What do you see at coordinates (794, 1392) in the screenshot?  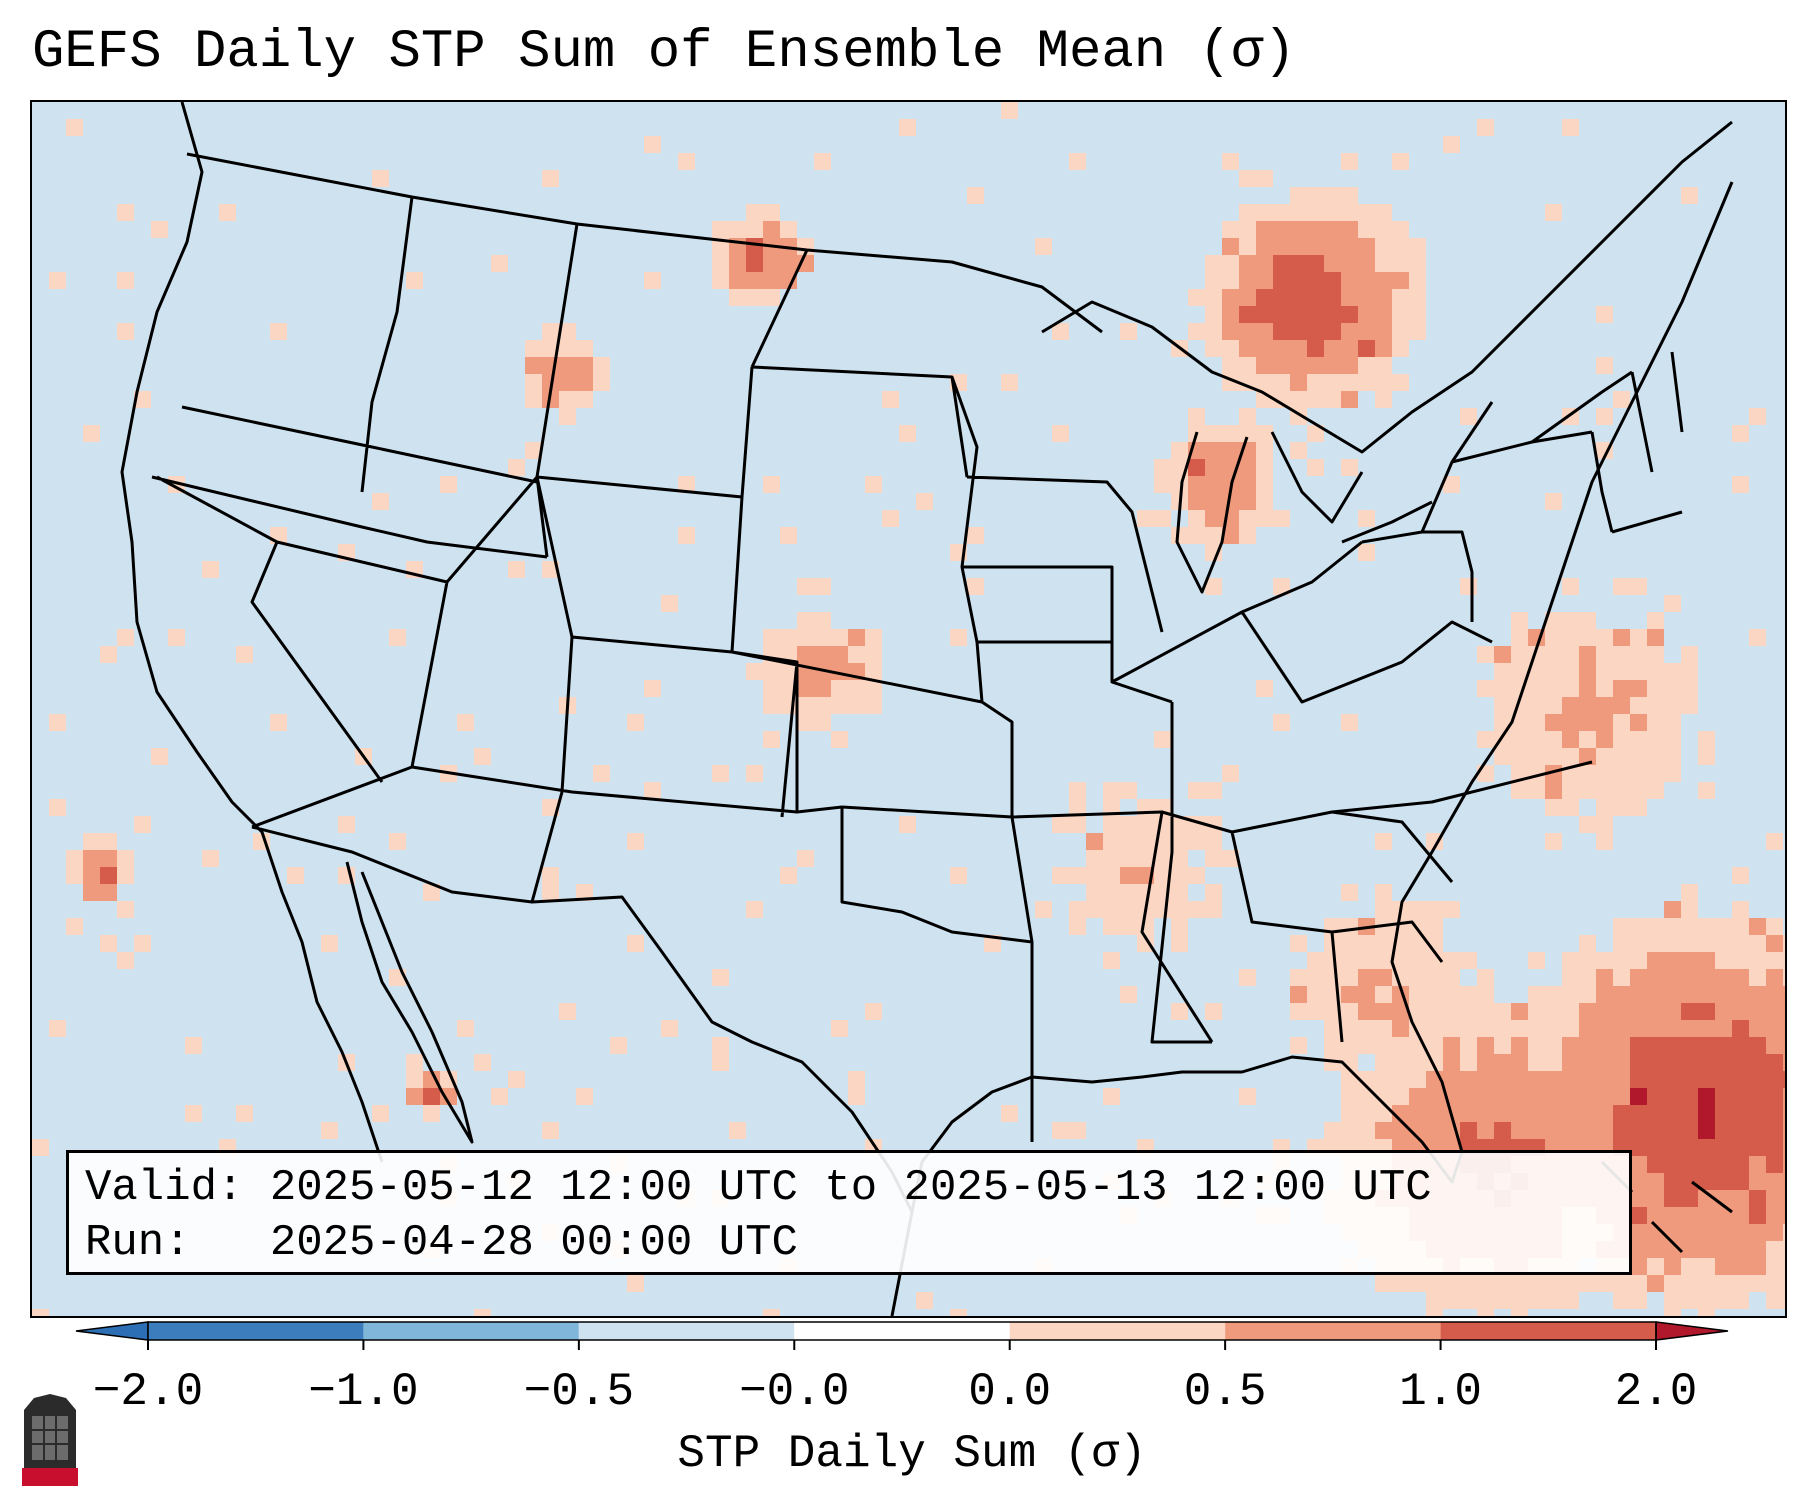 I see `colorbar-tick-label: −0.0` at bounding box center [794, 1392].